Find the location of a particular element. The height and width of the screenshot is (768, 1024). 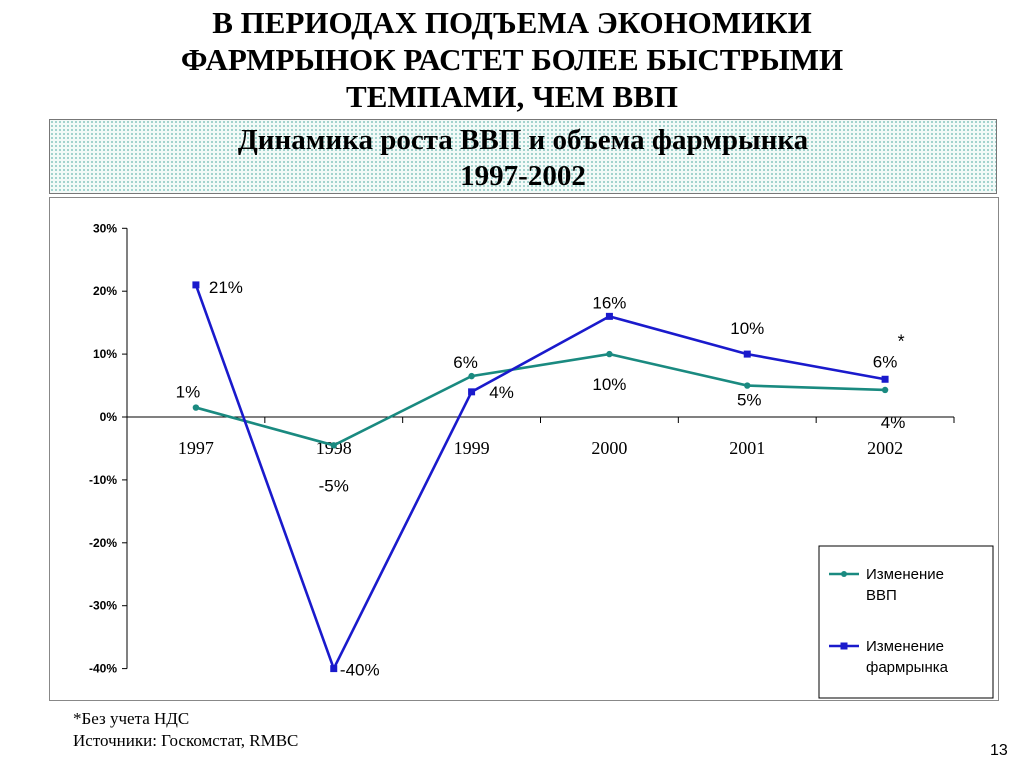

slide-heading-line-3: ТЕМПАМИ, ЧЕМ ВВП is located at coordinates (512, 96).